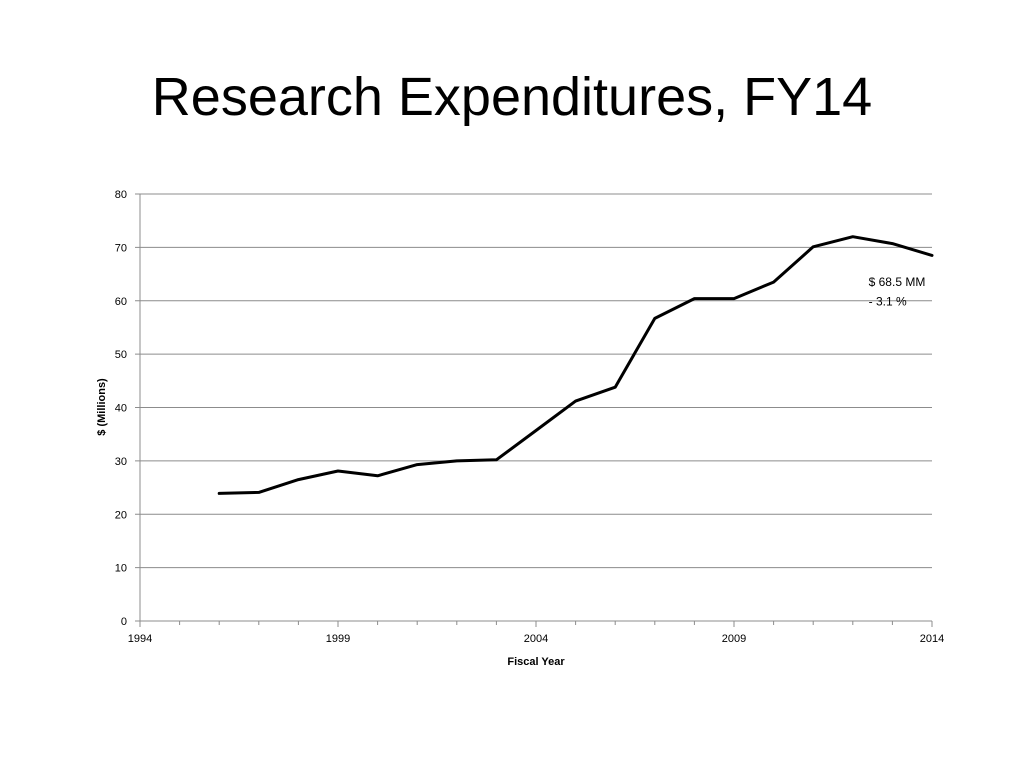 Image resolution: width=1024 pixels, height=768 pixels. What do you see at coordinates (121, 515) in the screenshot?
I see `y-tick-label: 20` at bounding box center [121, 515].